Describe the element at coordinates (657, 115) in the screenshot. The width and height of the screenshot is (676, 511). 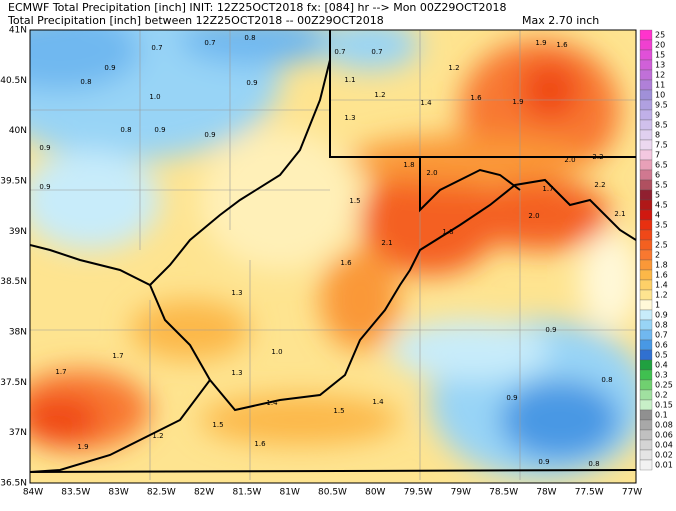
I see `legend-label: 9` at that location.